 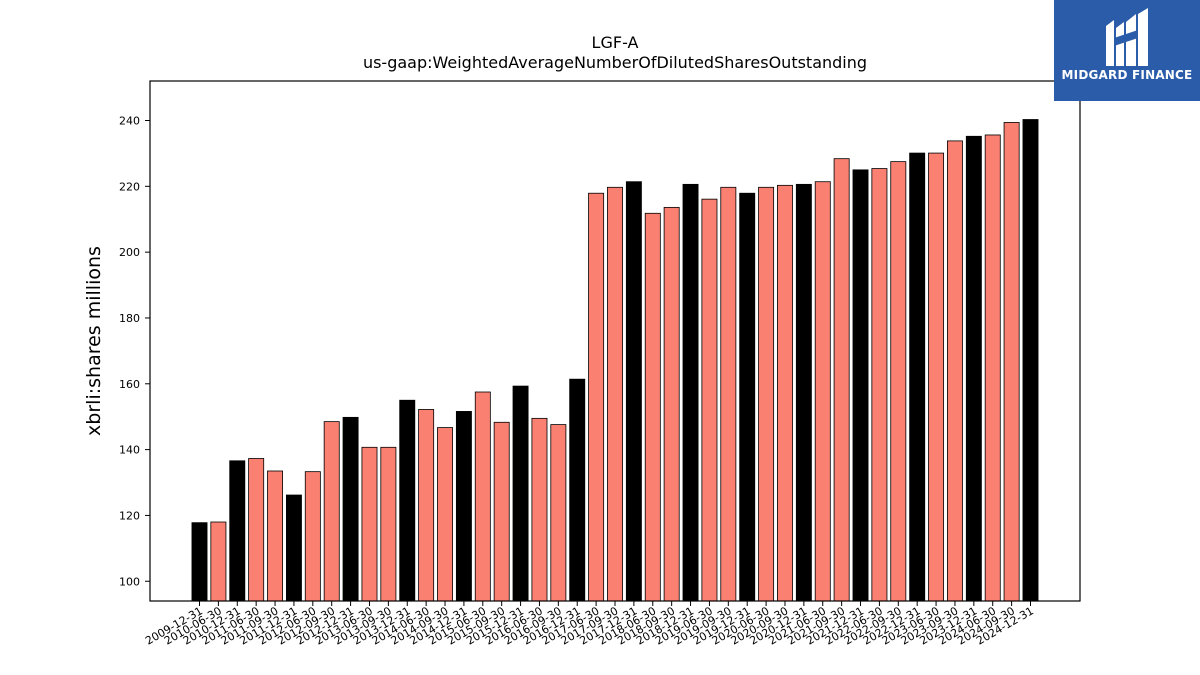 What do you see at coordinates (129, 318) in the screenshot?
I see `y-tick-label: 180` at bounding box center [129, 318].